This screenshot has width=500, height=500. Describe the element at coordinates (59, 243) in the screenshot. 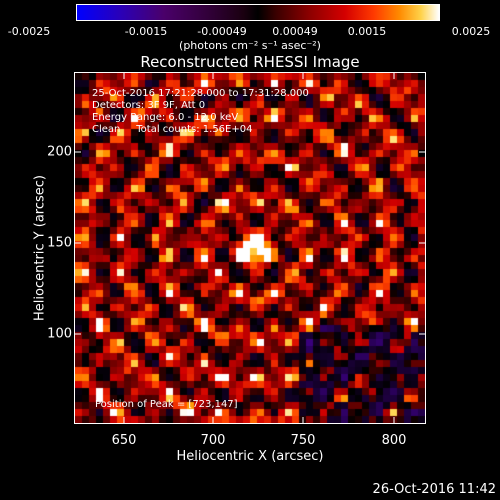

I see `y-tick-label: 150` at that location.